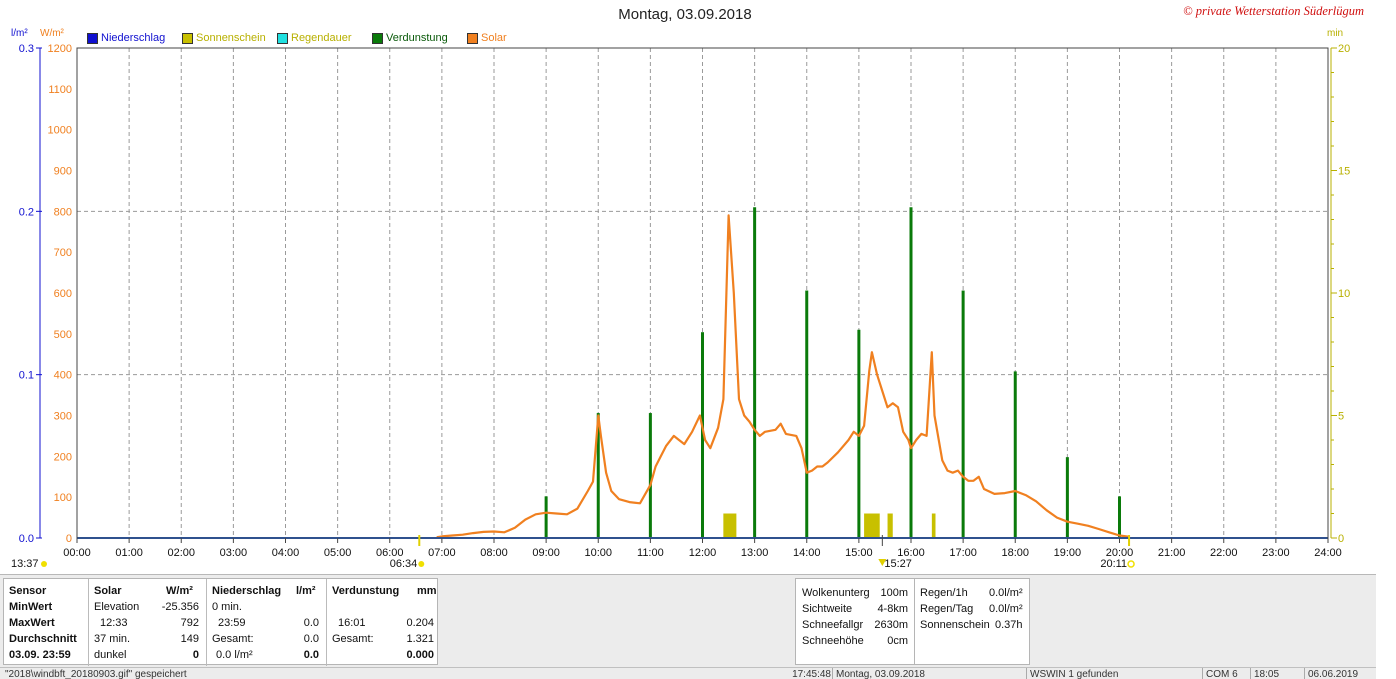  What do you see at coordinates (911, 553) in the screenshot?
I see `time-tick-label: 16:00` at bounding box center [911, 553].